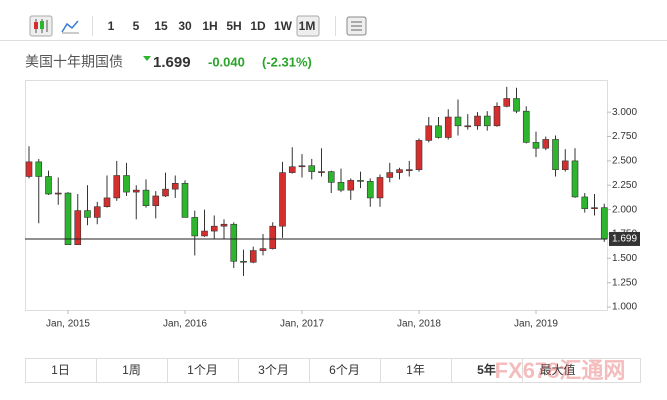  What do you see at coordinates (557, 369) in the screenshot?
I see `range-button: 最大值` at bounding box center [557, 369].